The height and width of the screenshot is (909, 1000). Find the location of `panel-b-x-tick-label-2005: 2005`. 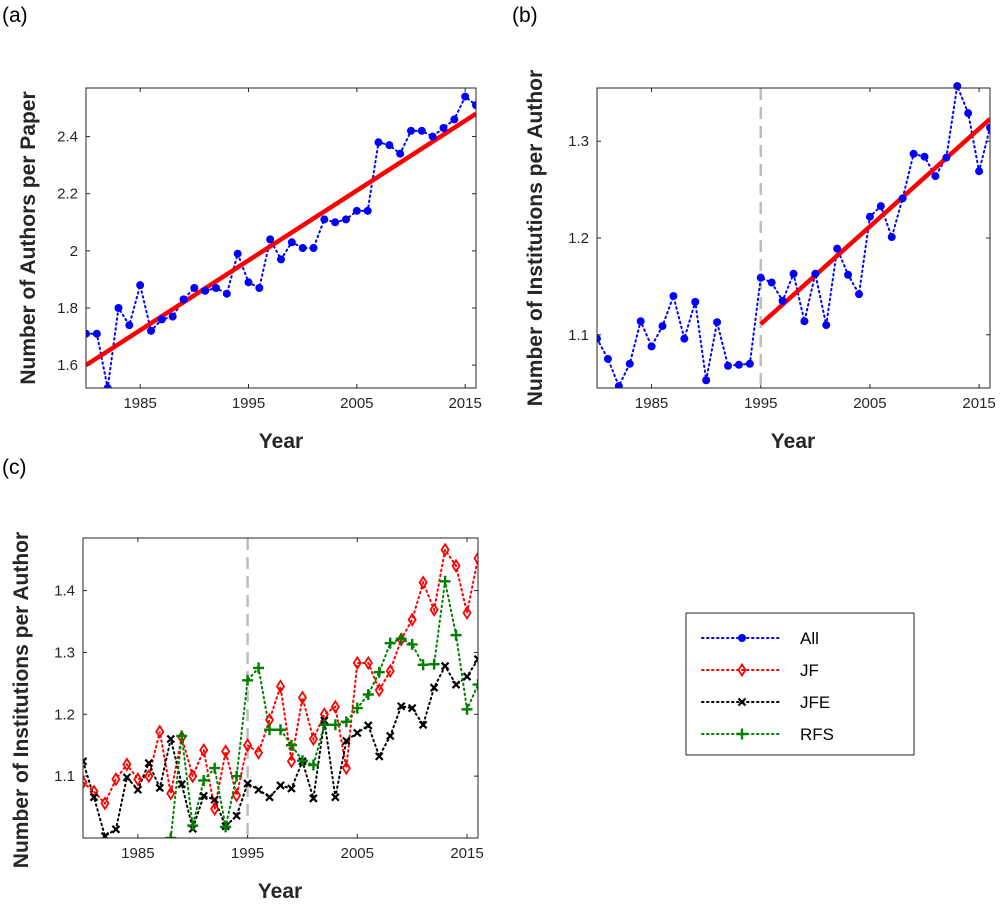

panel-b-x-tick-label-2005: 2005 is located at coordinates (869, 403).